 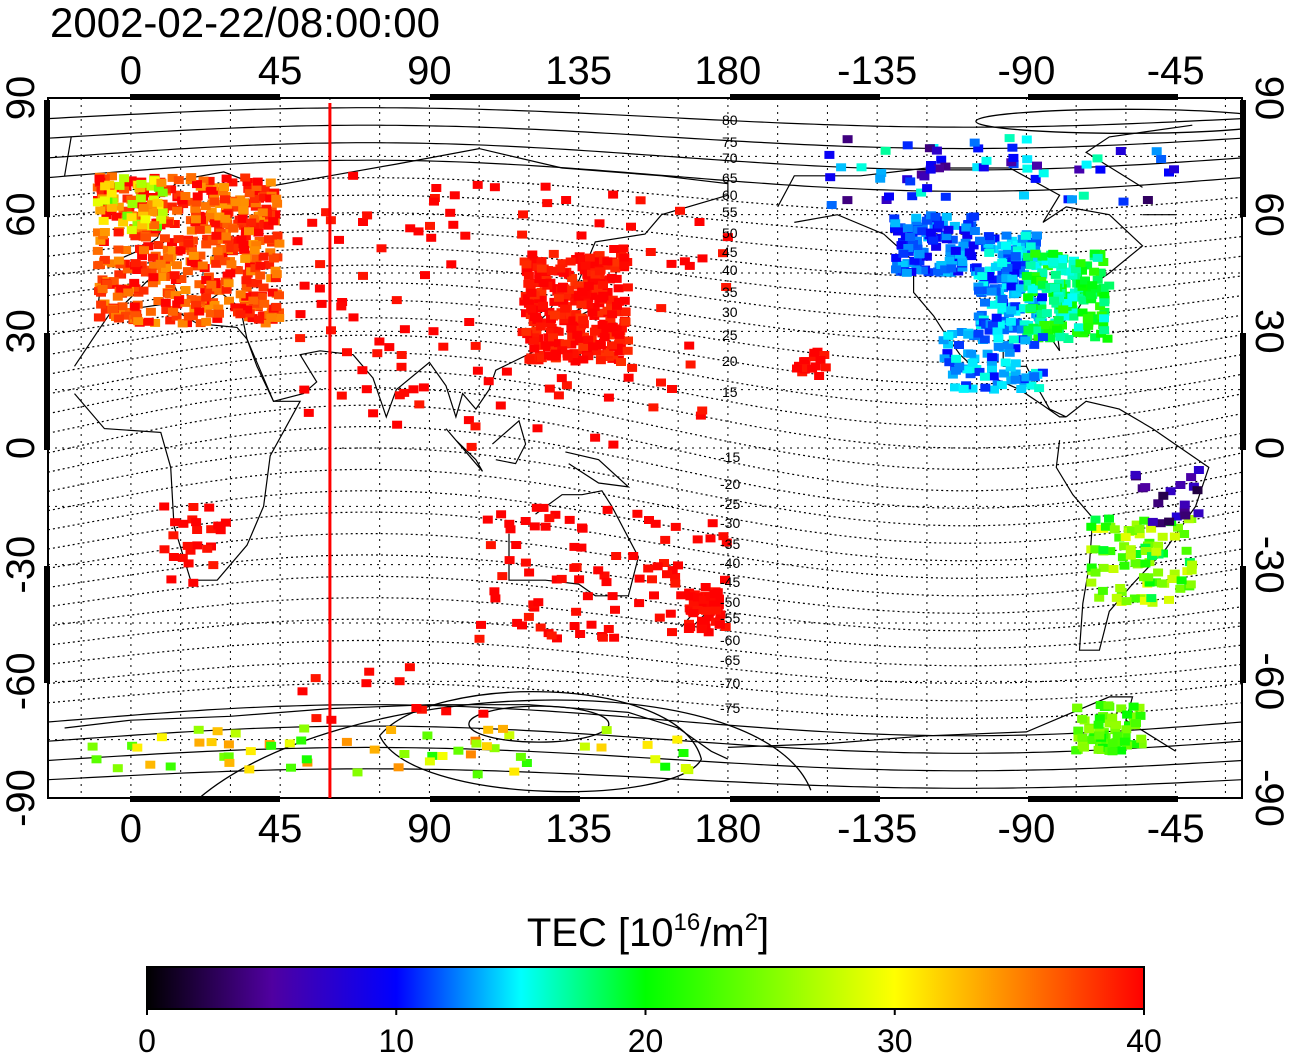 What do you see at coordinates (280, 829) in the screenshot?
I see `lon-tick-label: 45` at bounding box center [280, 829].